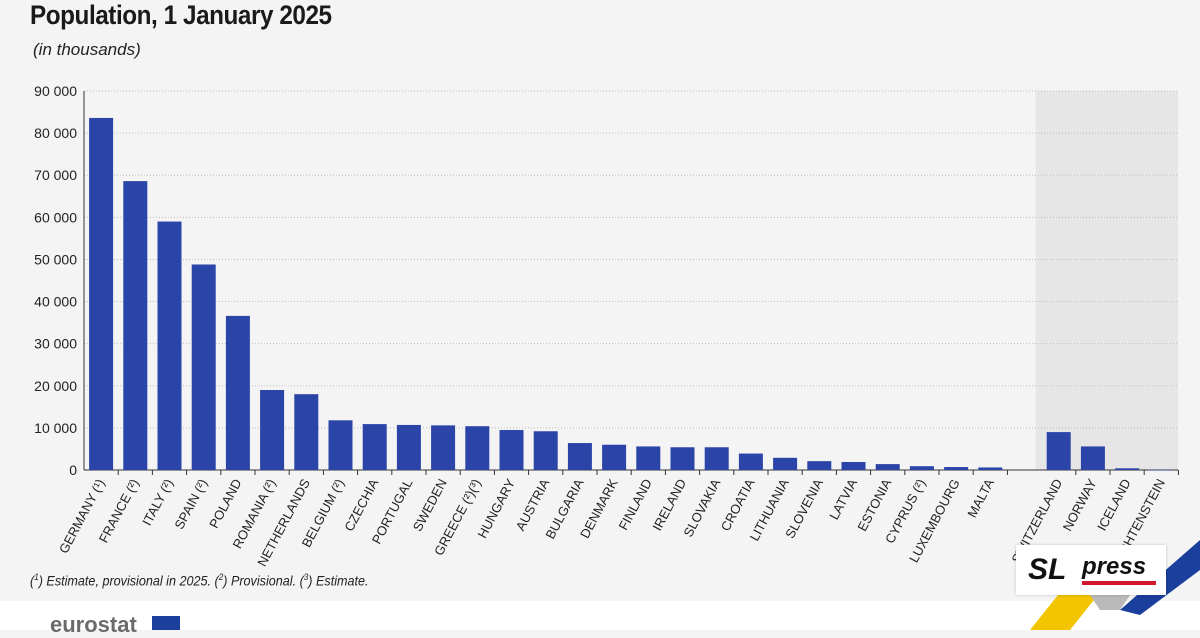 The width and height of the screenshot is (1200, 638). I want to click on y-tick-label: 60 000, so click(55, 217).